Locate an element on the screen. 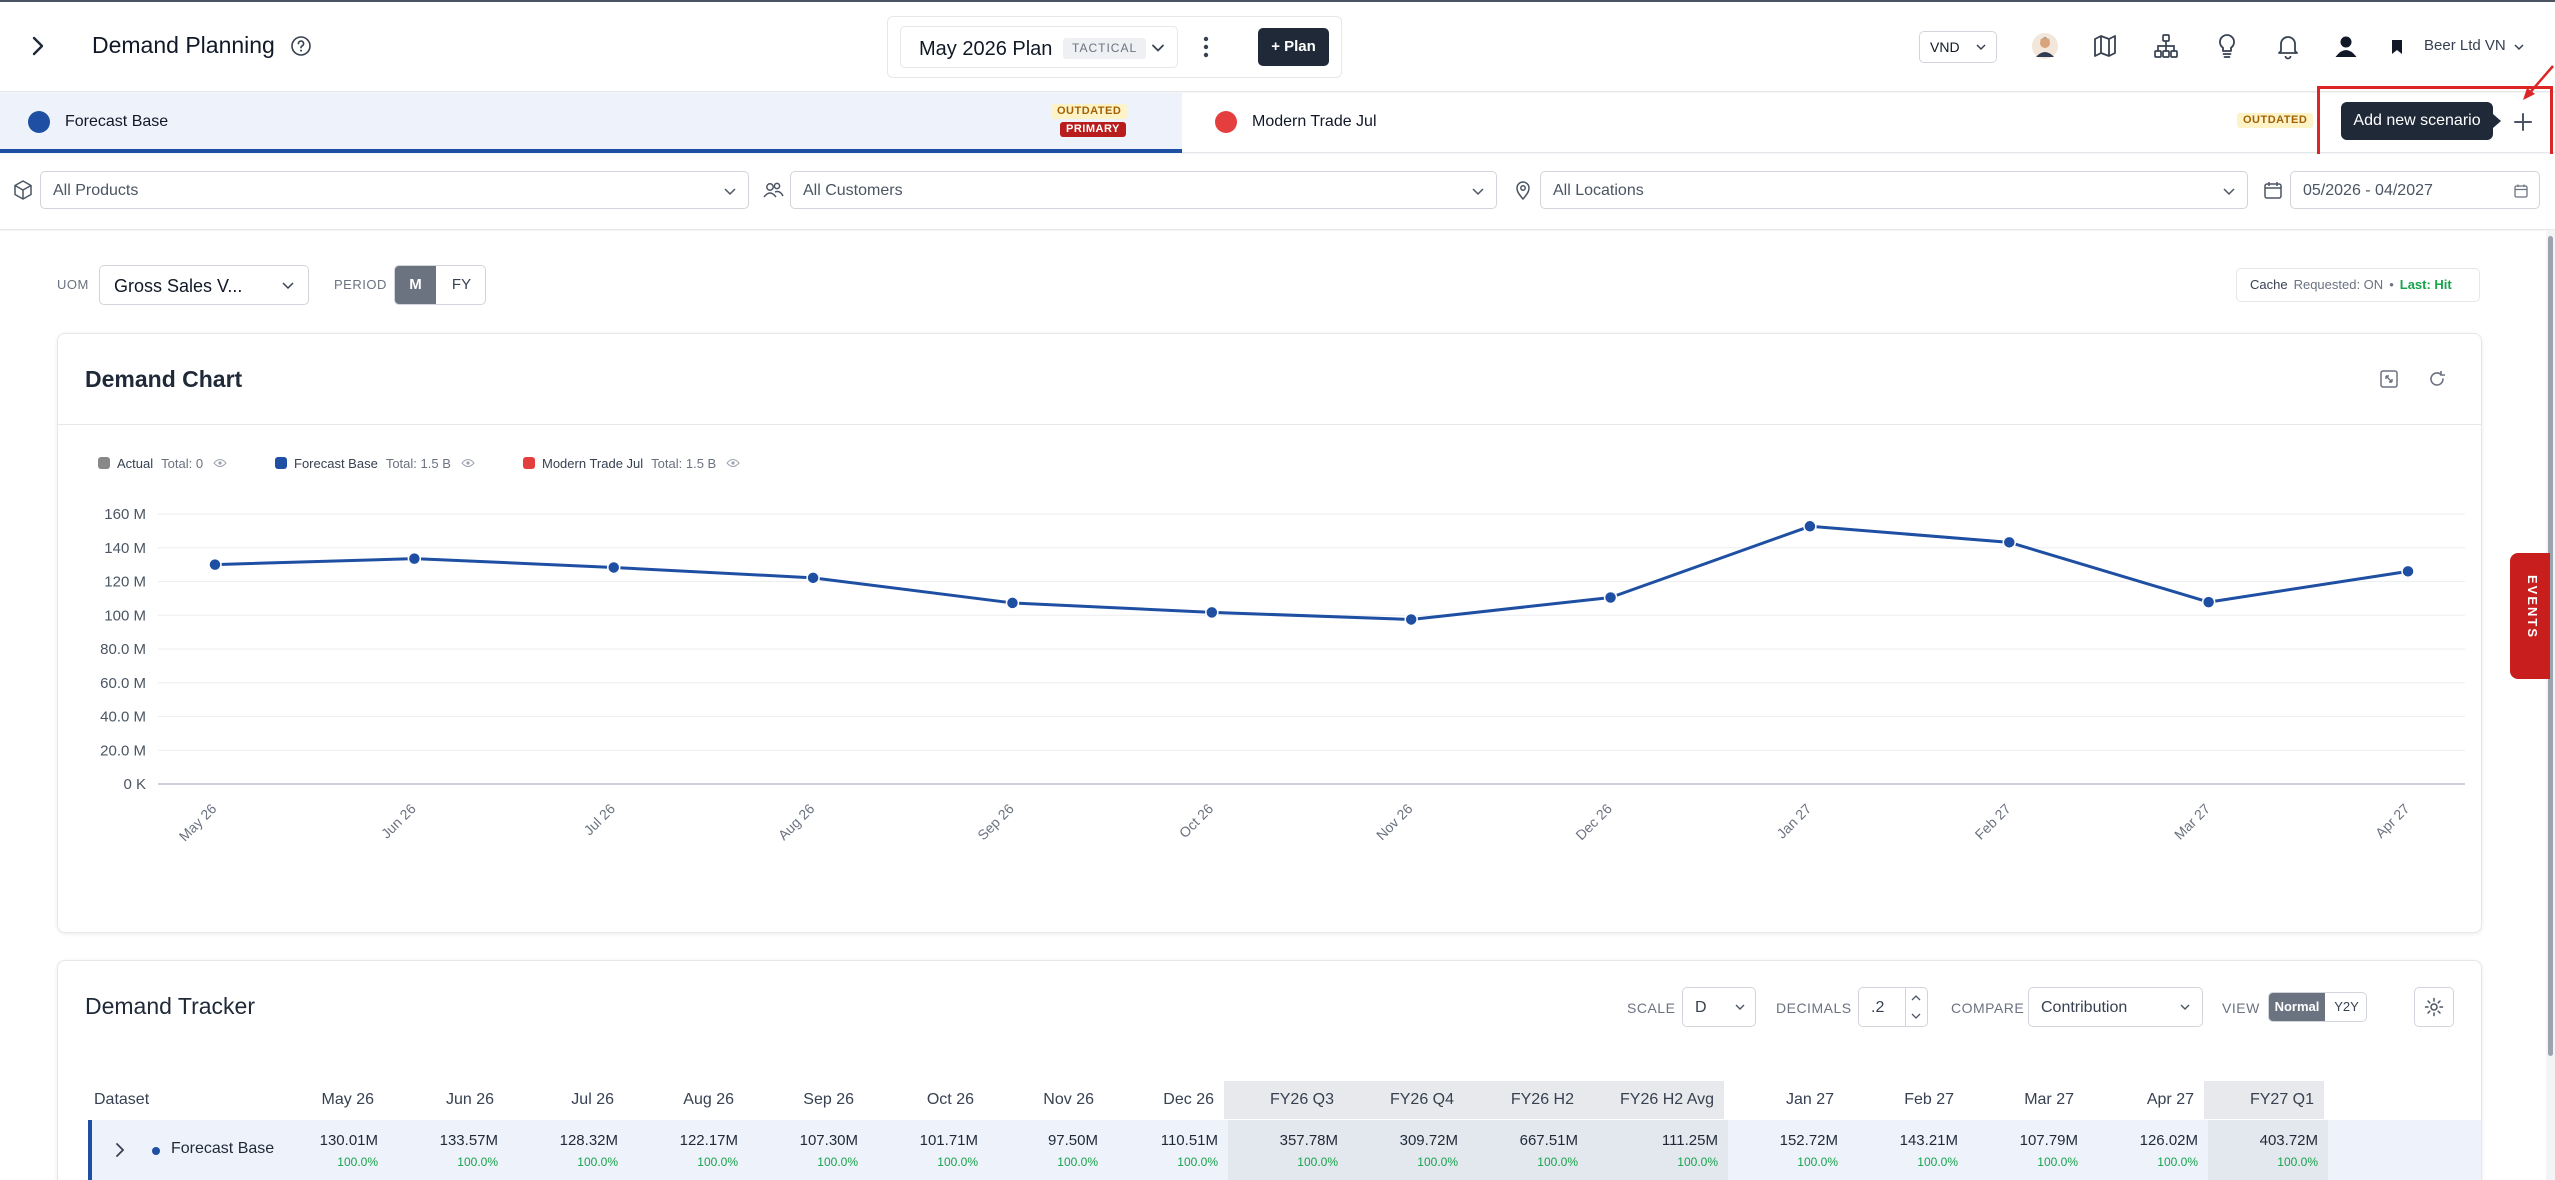 The width and height of the screenshot is (2555, 1180). refresh-icon is located at coordinates (2437, 379).